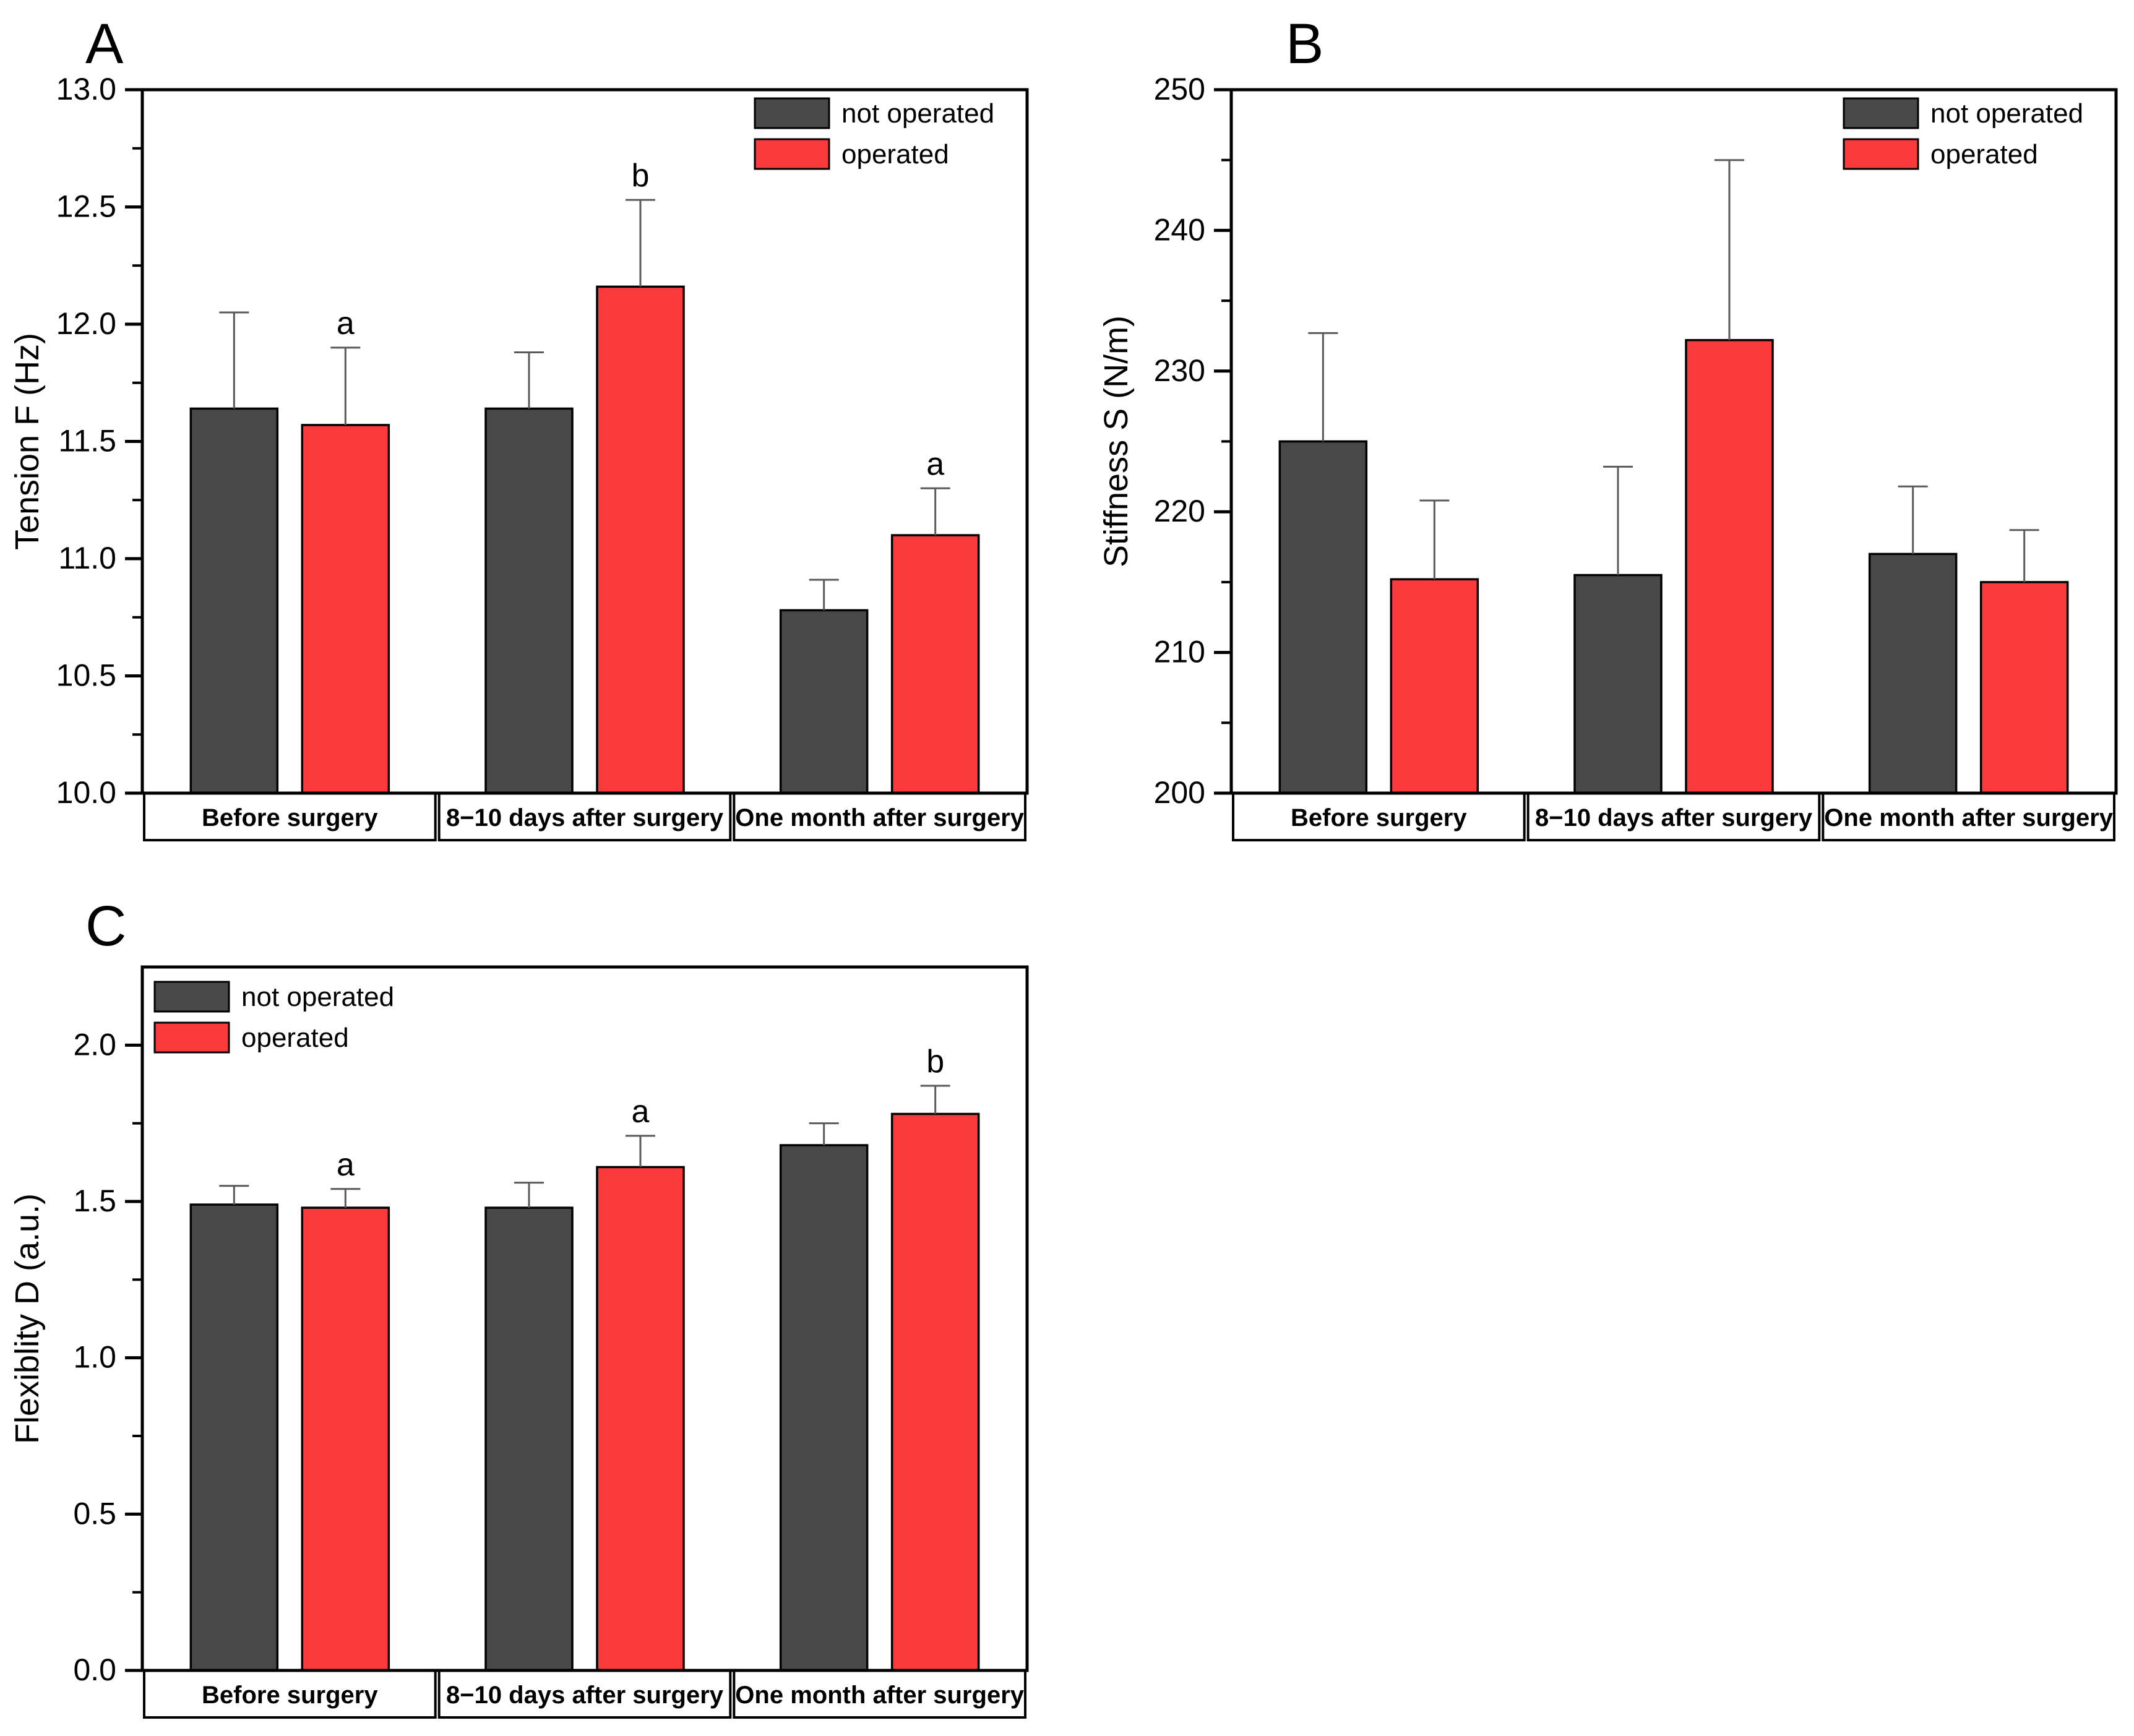  What do you see at coordinates (86, 792) in the screenshot?
I see `y-axis-tick-label: 10.0` at bounding box center [86, 792].